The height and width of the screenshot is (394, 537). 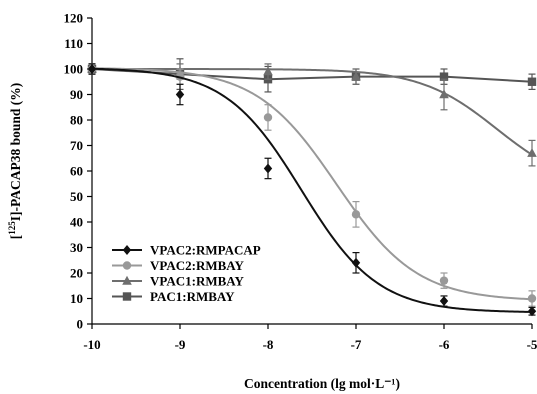 I want to click on y-tick-label: 20, so click(x=76, y=273).